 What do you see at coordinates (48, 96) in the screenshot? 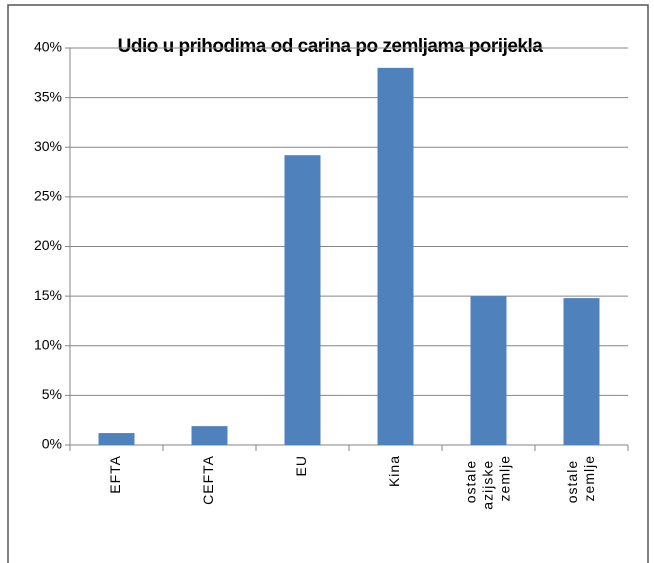
I see `y-tick-label: 35%` at bounding box center [48, 96].